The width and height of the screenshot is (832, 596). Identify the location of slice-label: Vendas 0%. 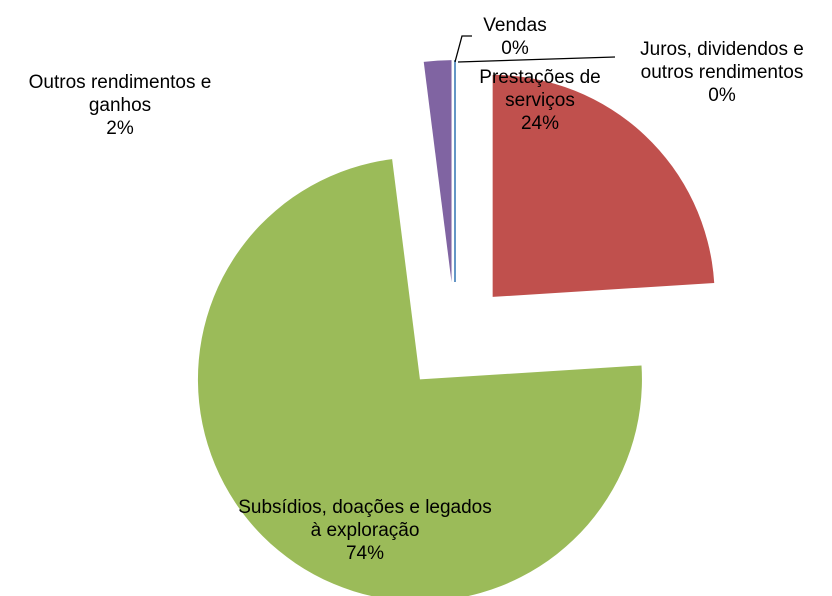
(515, 37).